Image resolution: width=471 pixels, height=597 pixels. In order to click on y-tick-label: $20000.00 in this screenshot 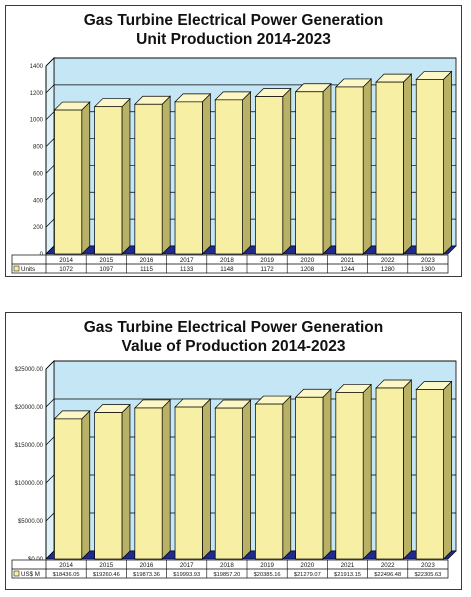, I will do `click(29, 408)`.